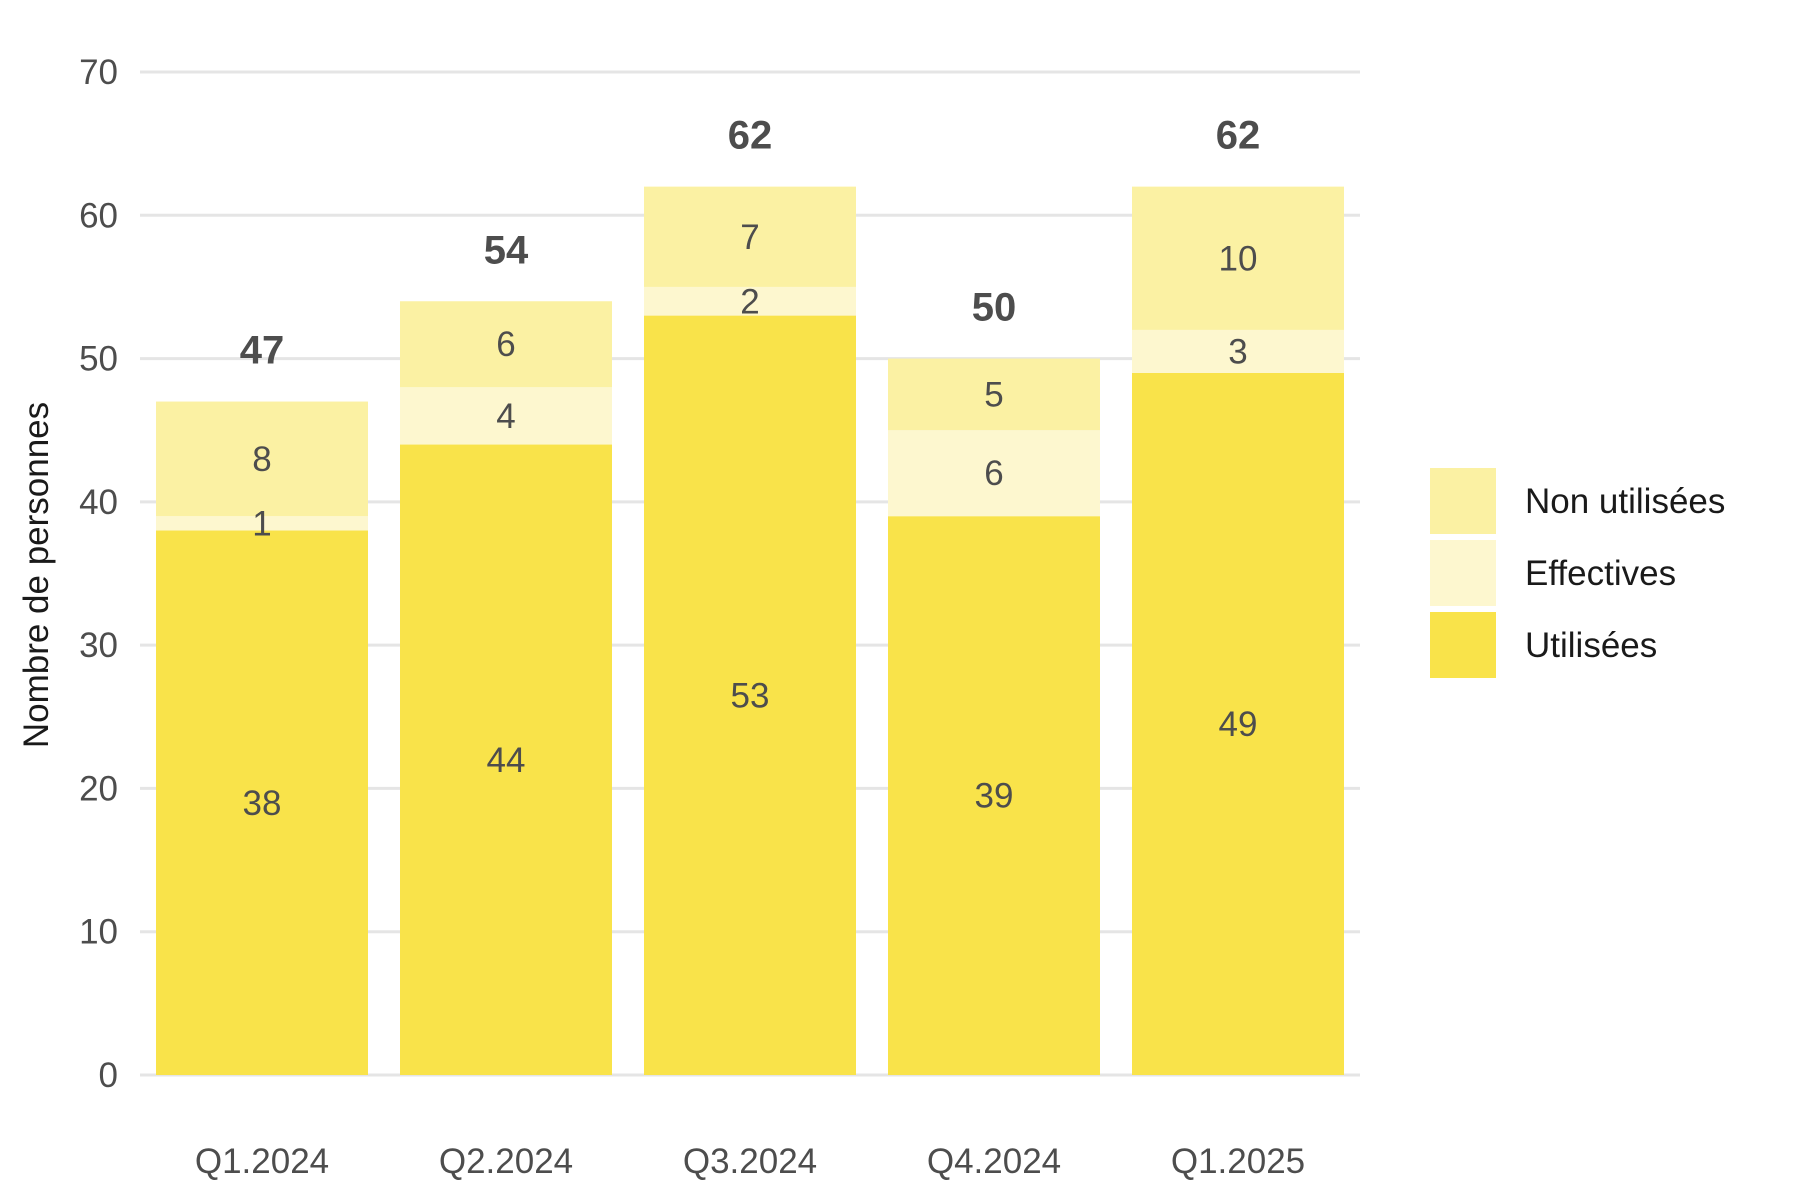  I want to click on y-tick-label: 0, so click(108, 1075).